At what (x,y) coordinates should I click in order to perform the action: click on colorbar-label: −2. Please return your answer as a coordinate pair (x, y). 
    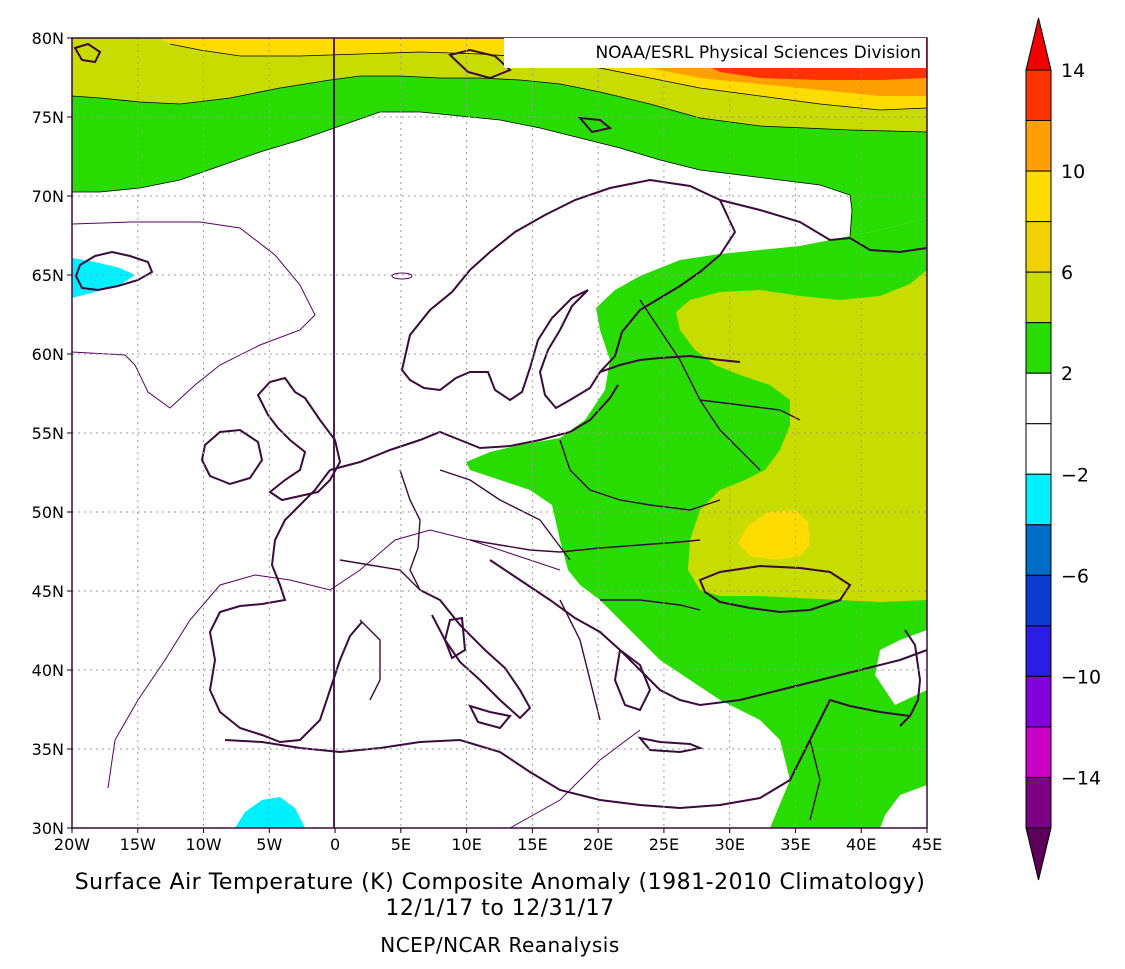
    Looking at the image, I should click on (1075, 475).